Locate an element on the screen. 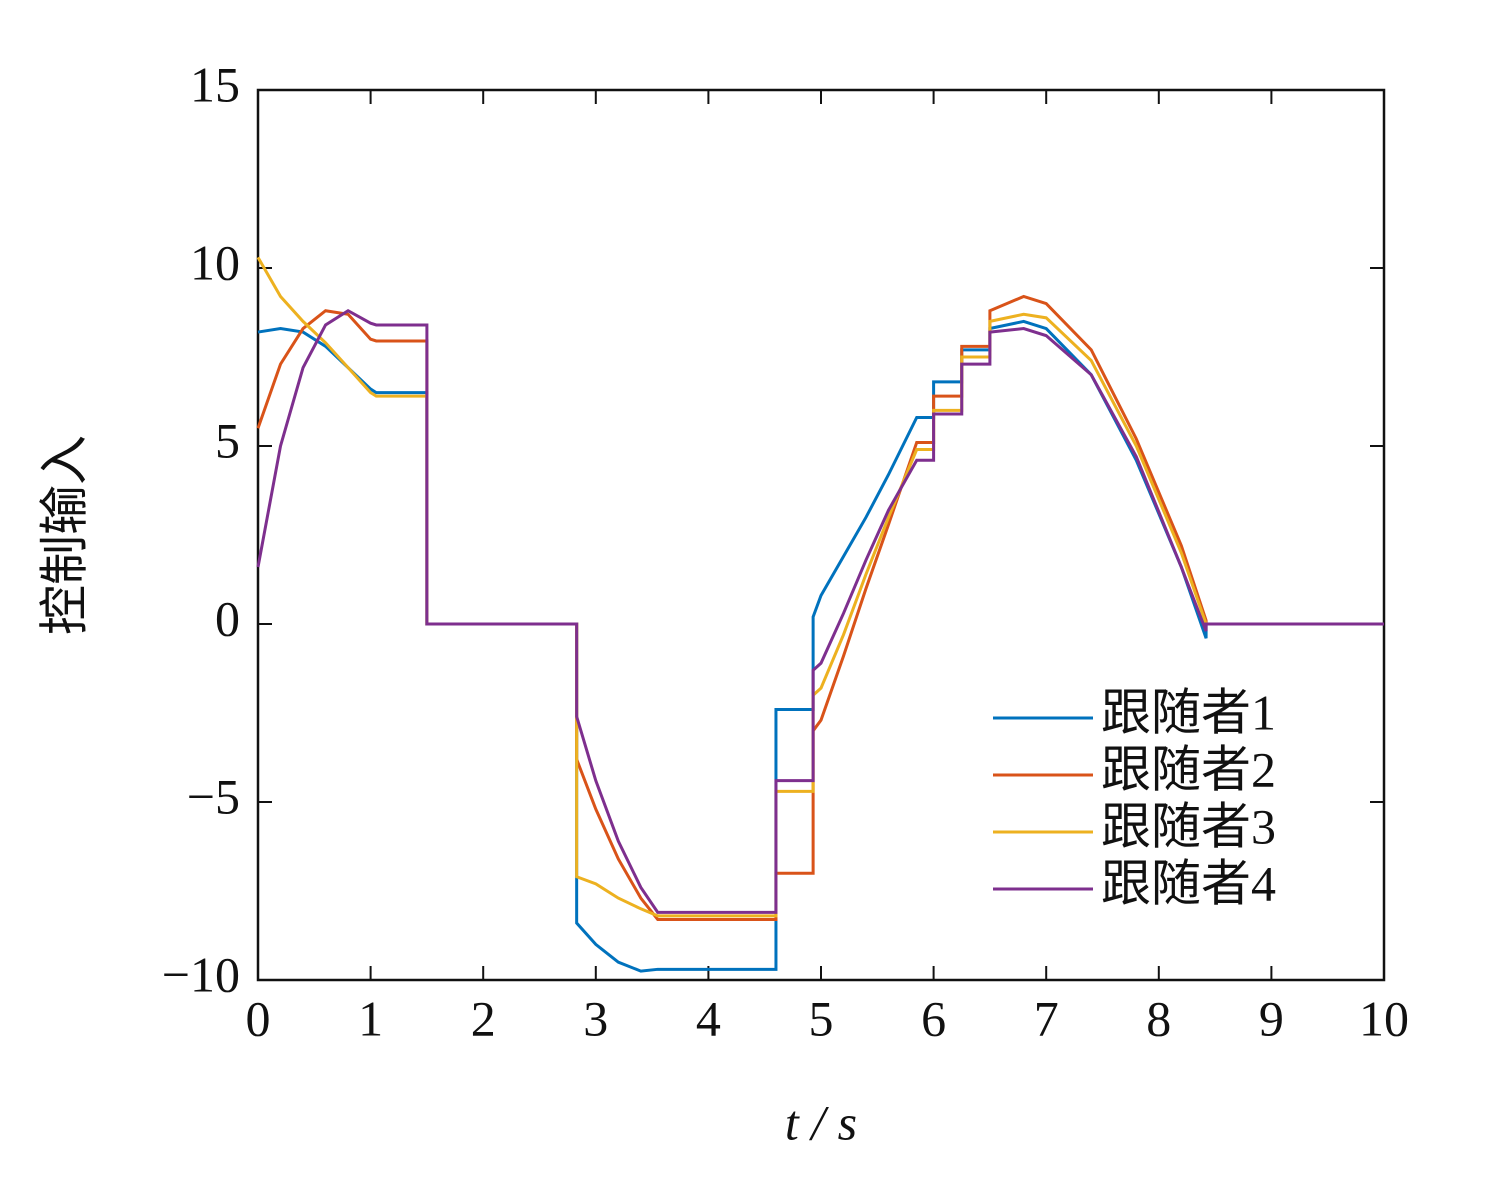  y-tick-label: 5 is located at coordinates (227, 440).